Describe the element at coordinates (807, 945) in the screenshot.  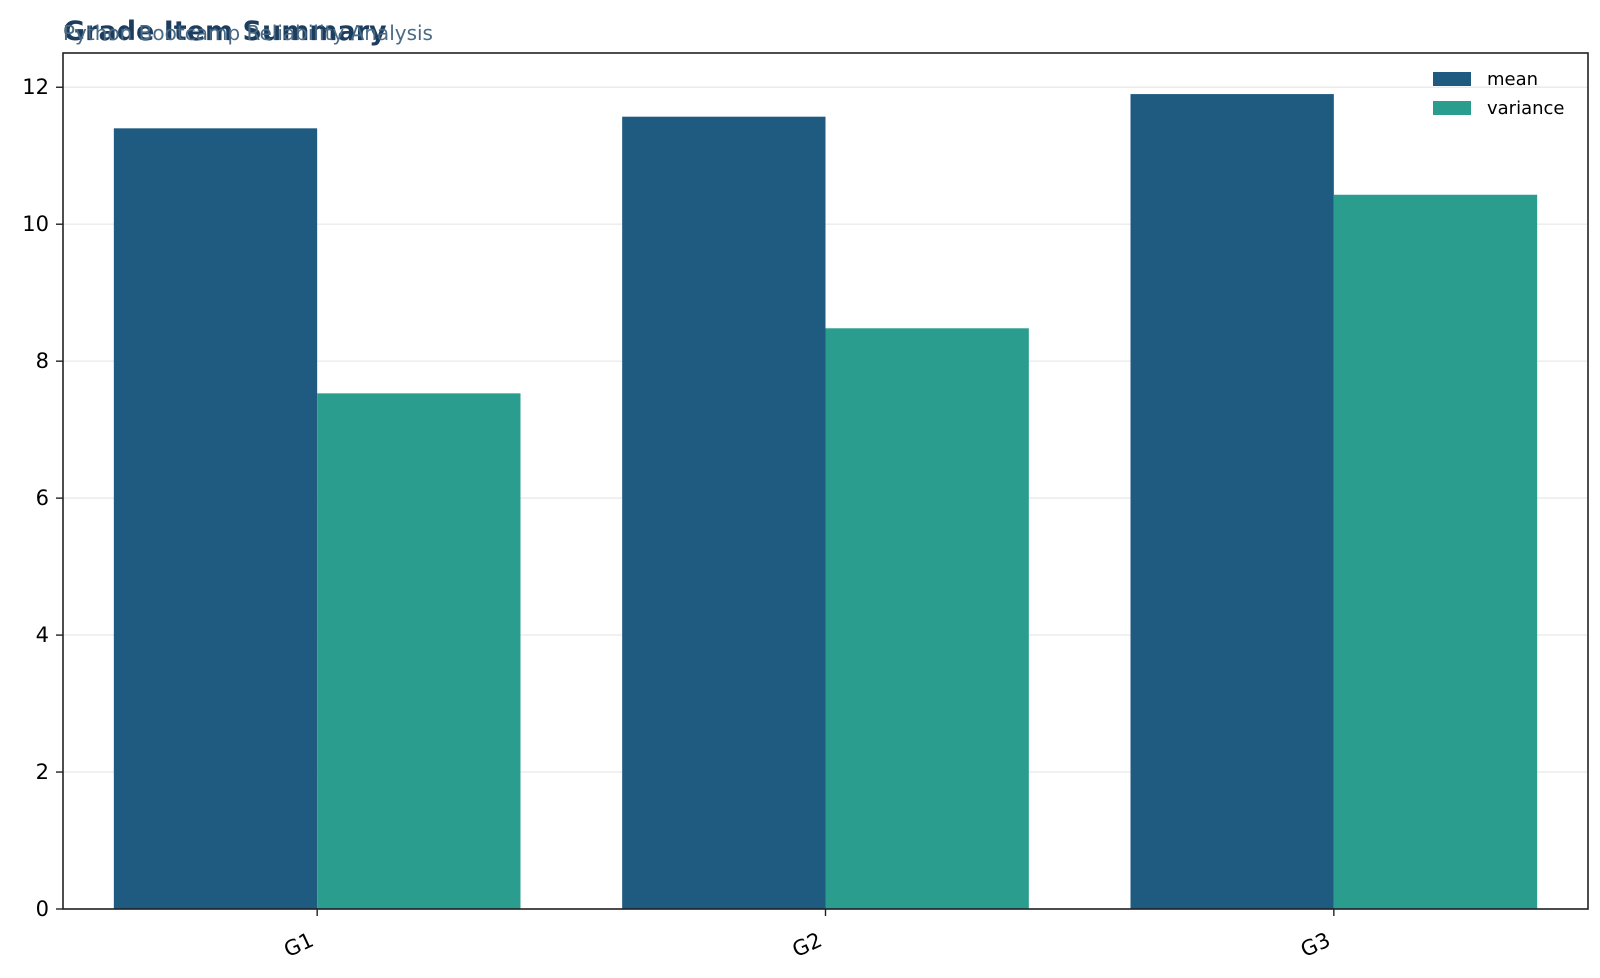
I see `x-tick-label: G2` at that location.